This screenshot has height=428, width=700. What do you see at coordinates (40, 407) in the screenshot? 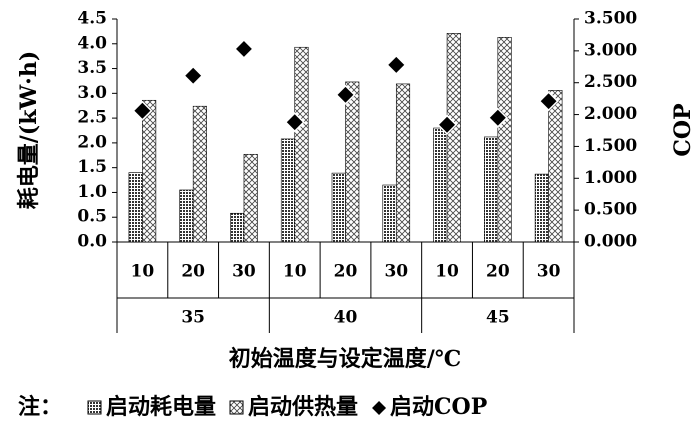
I see `legend-prefix: 注：` at bounding box center [40, 407].